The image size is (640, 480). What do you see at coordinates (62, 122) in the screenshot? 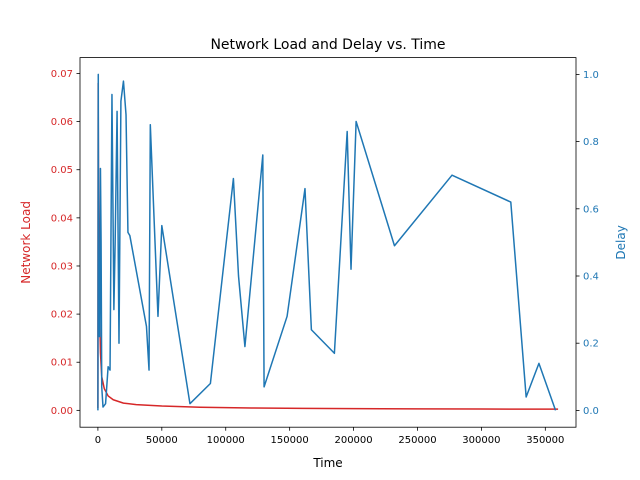
I see `y-left-tick-label: 0.06` at bounding box center [62, 122].